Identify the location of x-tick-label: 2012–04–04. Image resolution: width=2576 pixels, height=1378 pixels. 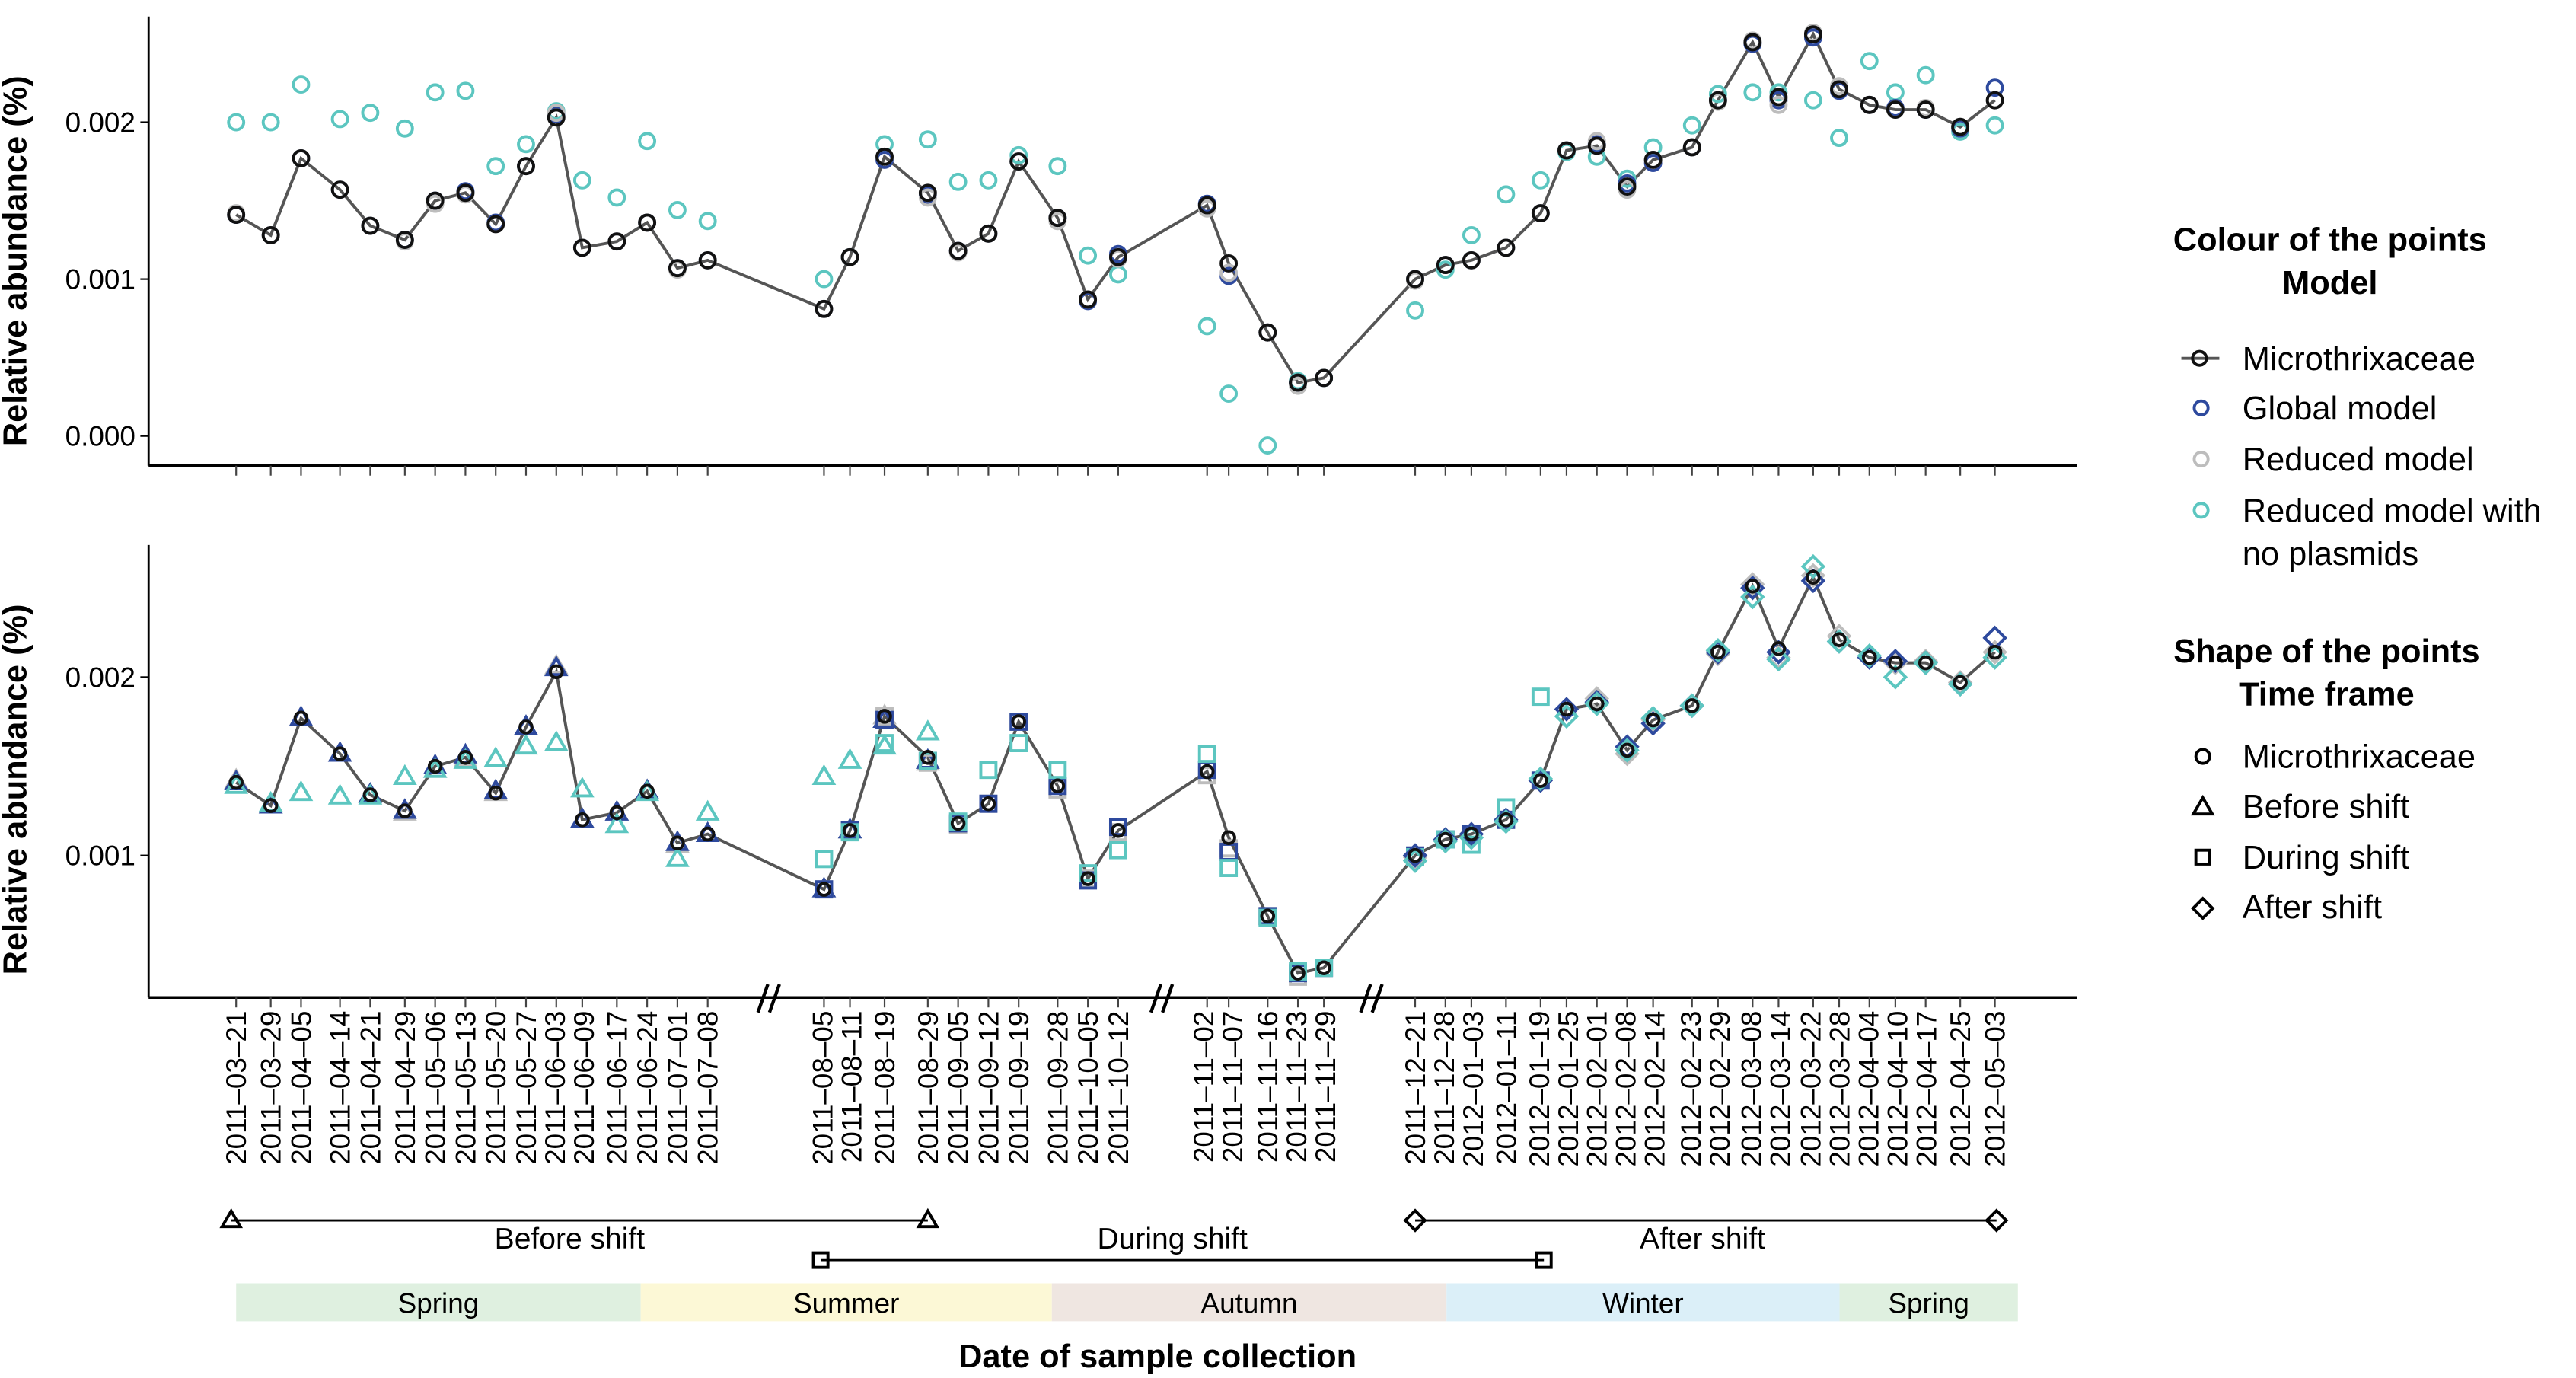
(1870, 1089).